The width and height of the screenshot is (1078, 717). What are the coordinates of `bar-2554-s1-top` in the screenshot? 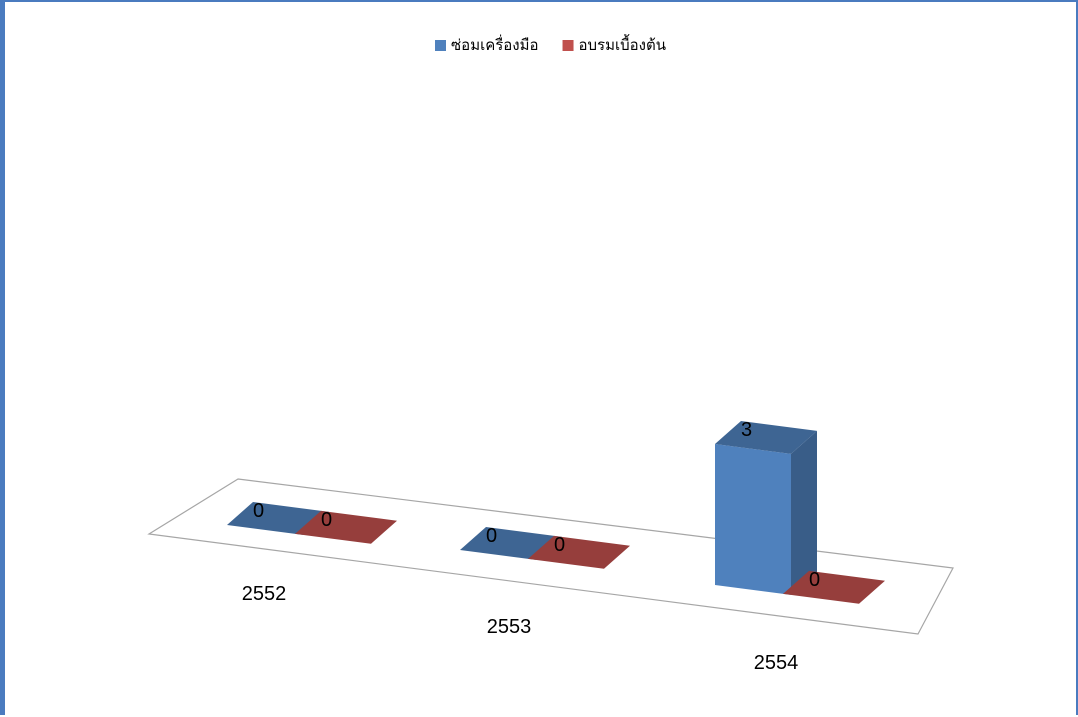 It's located at (834, 587).